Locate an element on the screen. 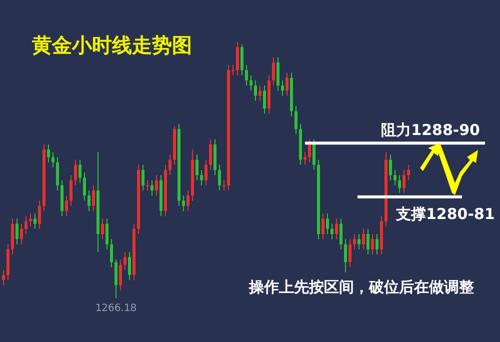 The image size is (500, 342). annotation: 1266.18 is located at coordinates (116, 308).